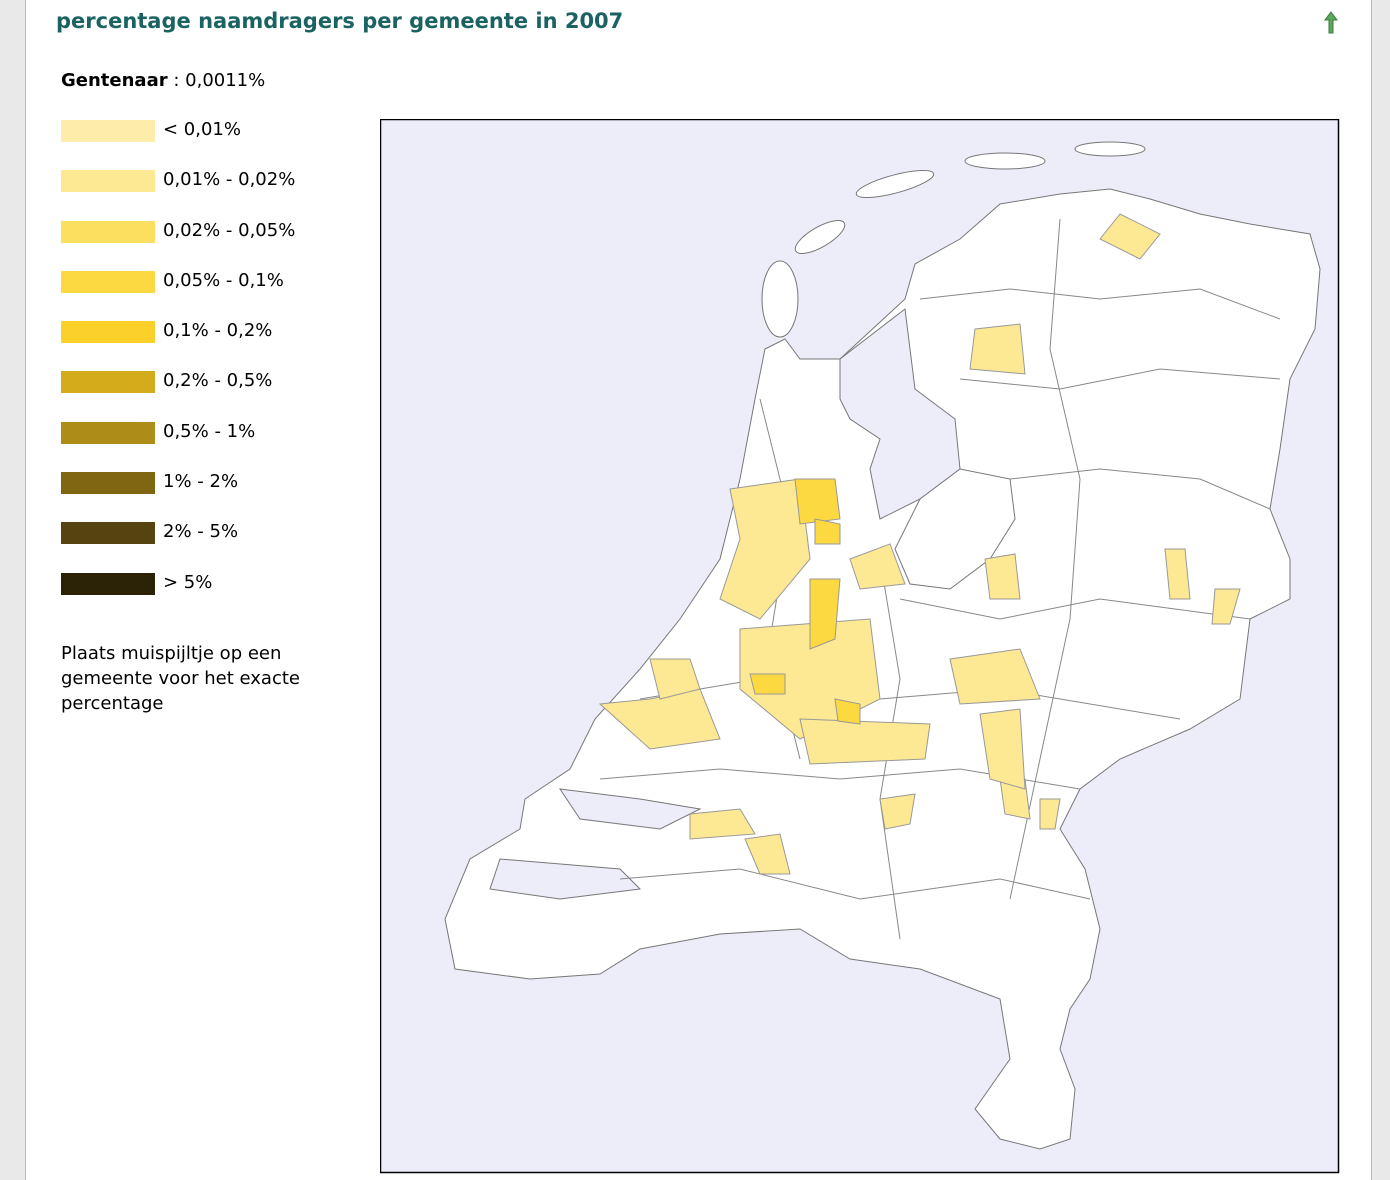 The width and height of the screenshot is (1390, 1180). What do you see at coordinates (114, 80) in the screenshot?
I see `name: Gentenaar` at bounding box center [114, 80].